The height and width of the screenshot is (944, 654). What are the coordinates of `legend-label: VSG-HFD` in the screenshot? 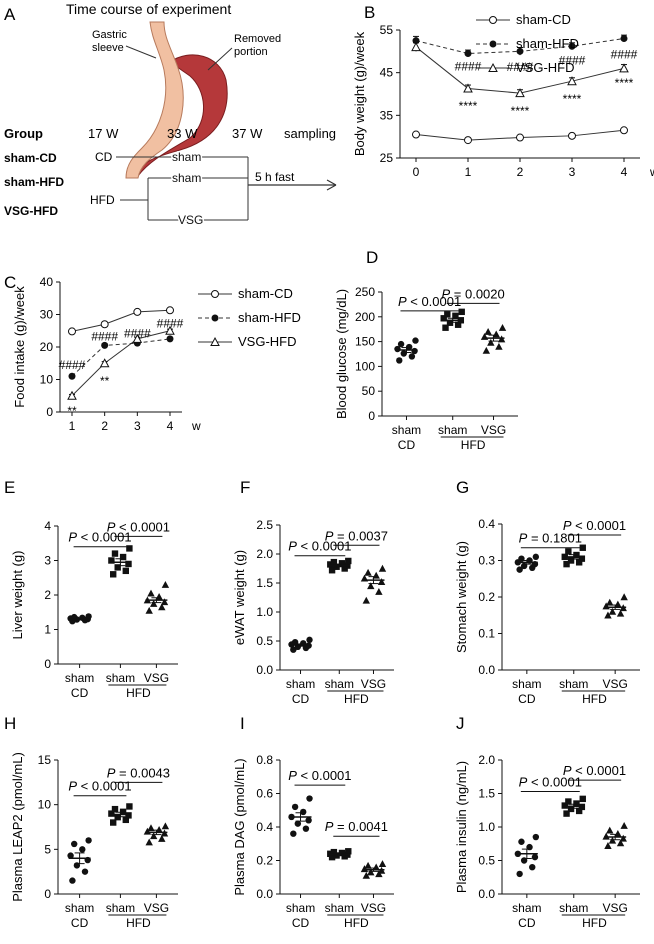 It's located at (545, 67).